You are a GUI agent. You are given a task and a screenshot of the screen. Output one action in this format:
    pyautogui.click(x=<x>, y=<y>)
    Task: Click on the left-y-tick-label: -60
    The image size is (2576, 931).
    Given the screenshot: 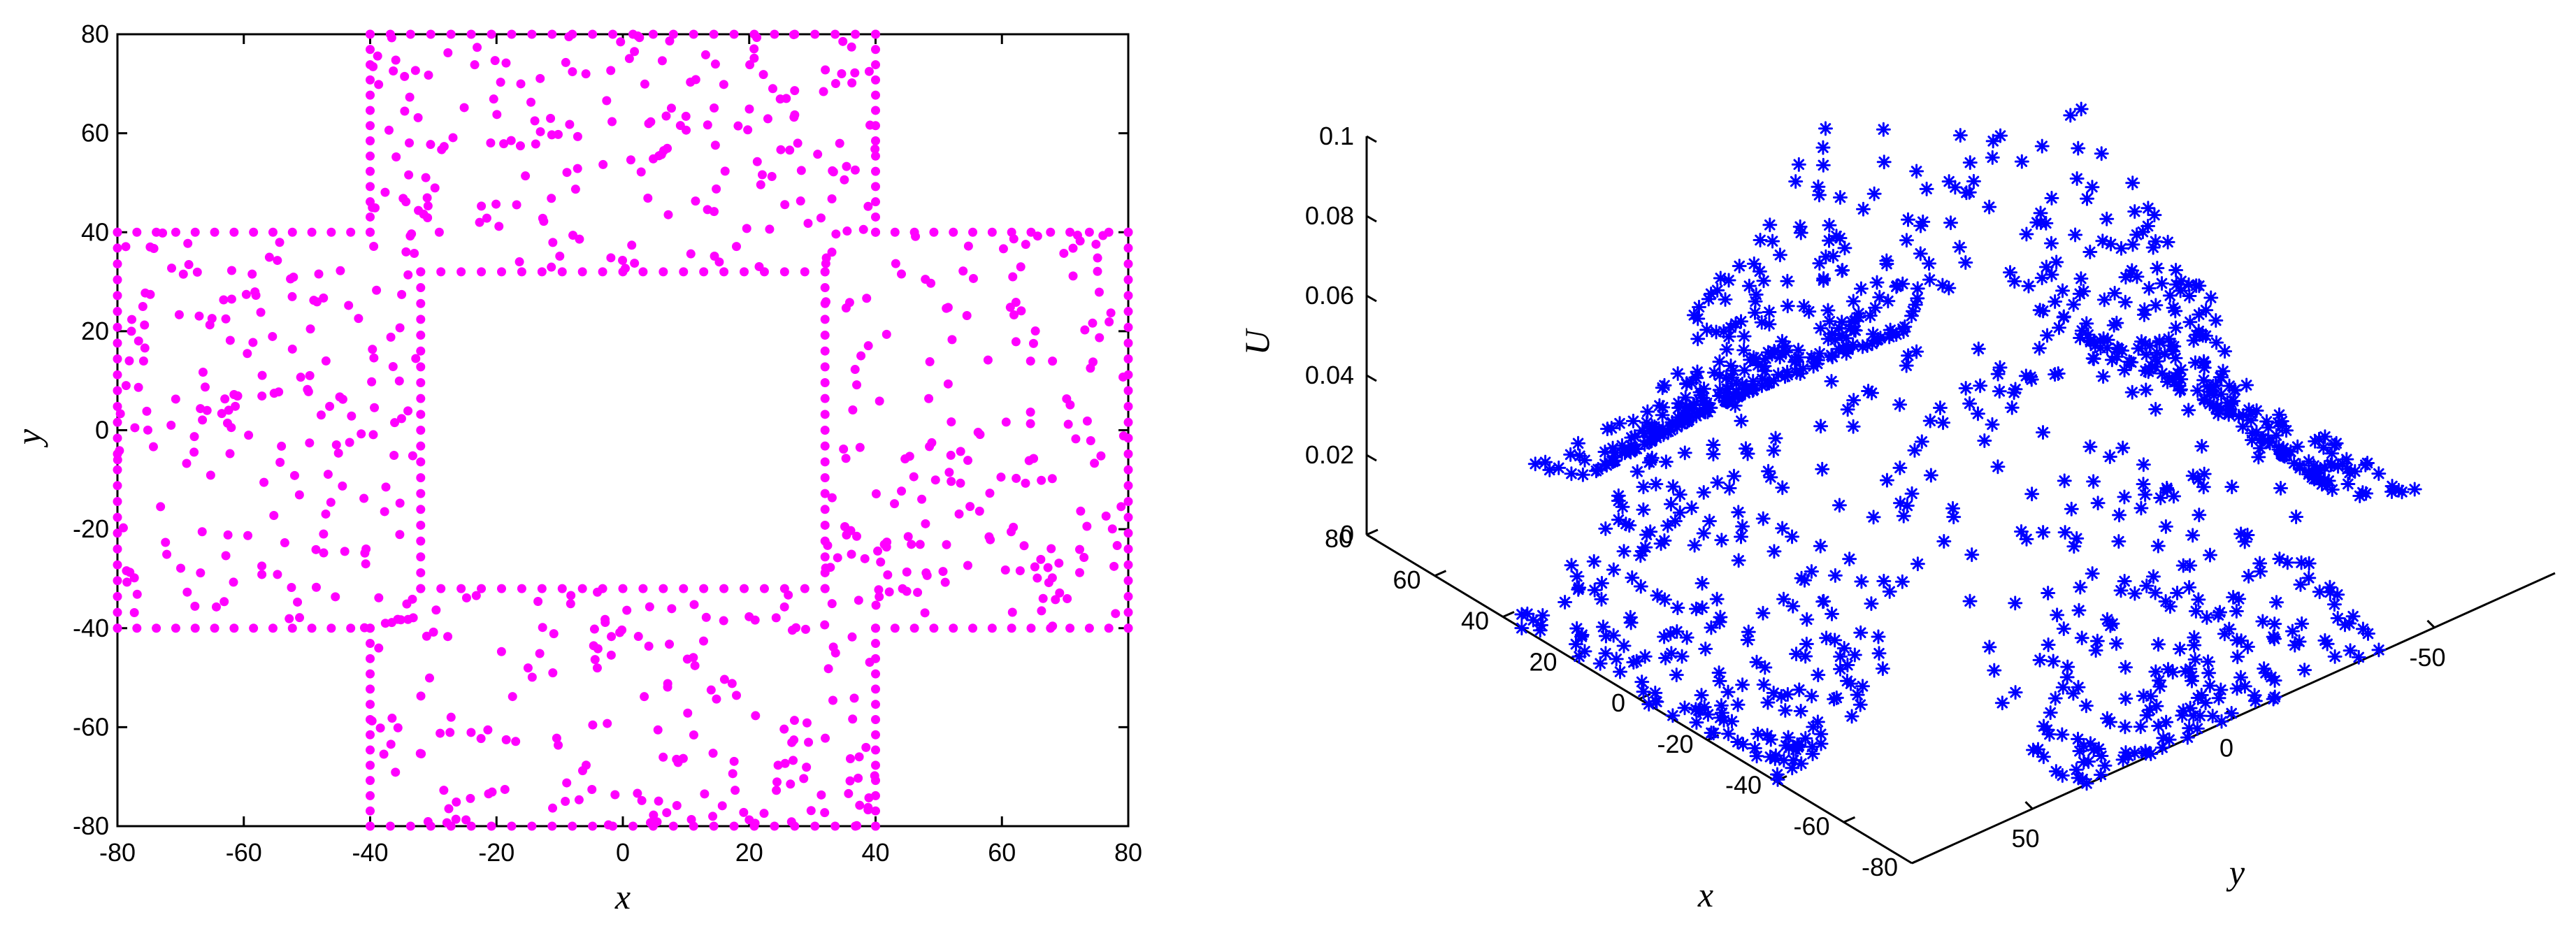 What is the action you would take?
    pyautogui.click(x=91, y=726)
    